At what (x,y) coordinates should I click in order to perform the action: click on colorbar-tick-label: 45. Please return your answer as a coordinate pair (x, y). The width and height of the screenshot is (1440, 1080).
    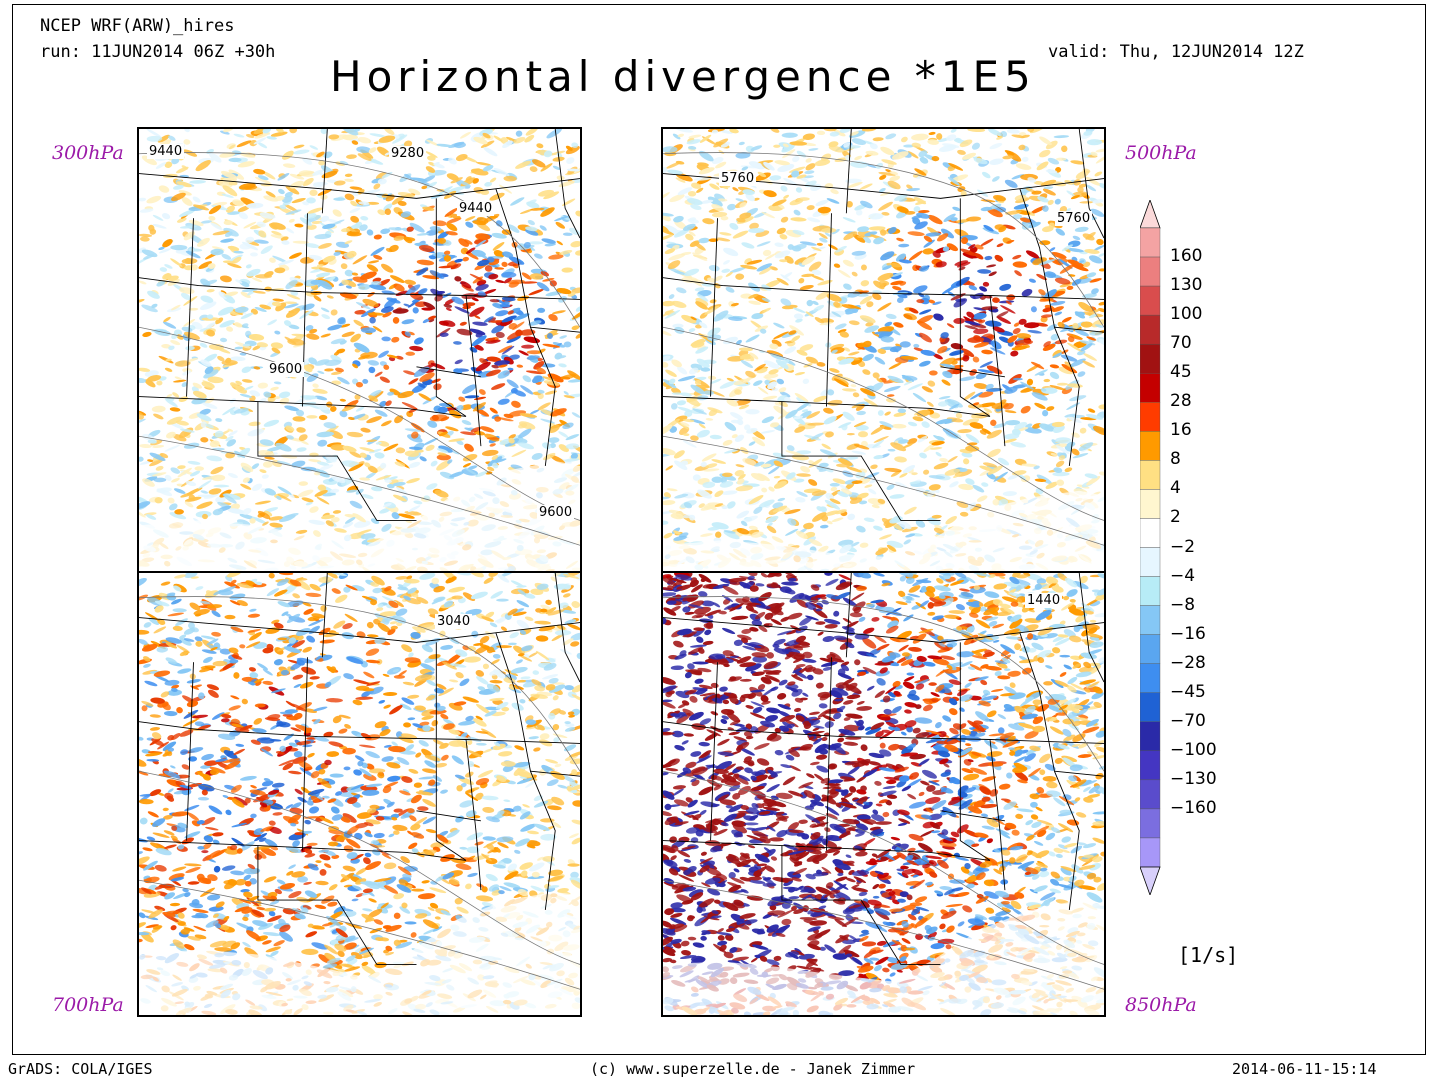
    Looking at the image, I should click on (1181, 372).